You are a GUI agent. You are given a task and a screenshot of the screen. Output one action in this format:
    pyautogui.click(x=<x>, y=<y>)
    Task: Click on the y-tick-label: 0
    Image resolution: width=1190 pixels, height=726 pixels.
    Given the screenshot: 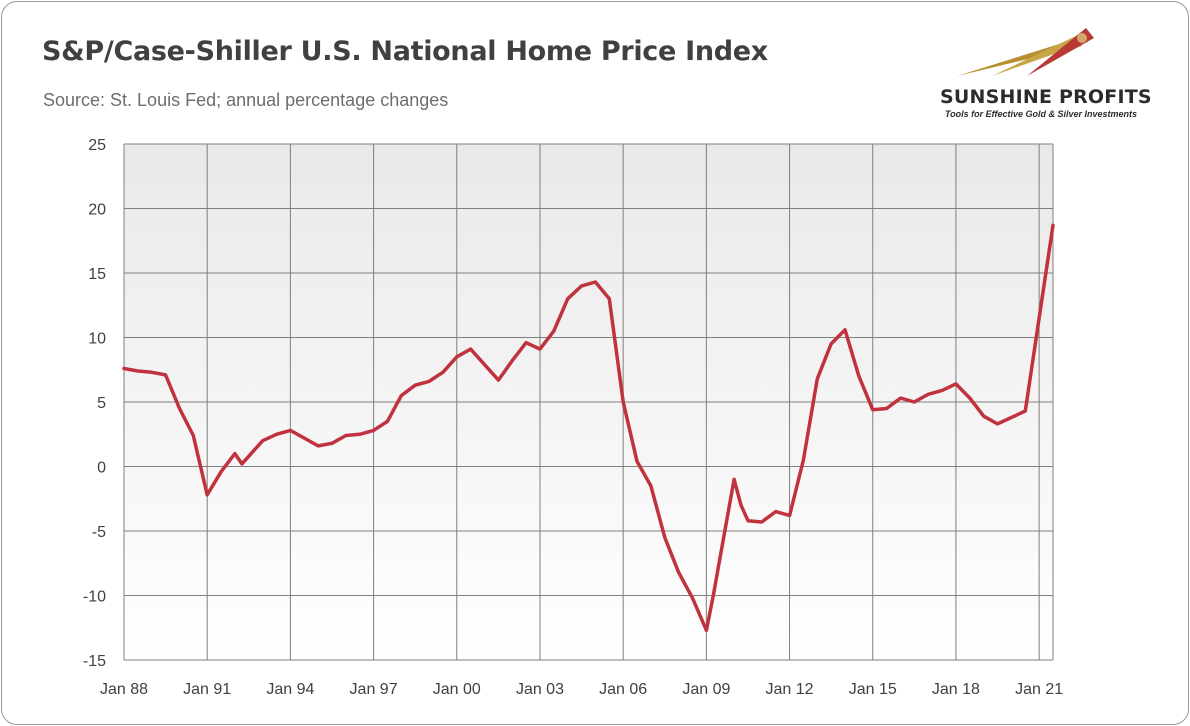 What is the action you would take?
    pyautogui.click(x=101, y=468)
    